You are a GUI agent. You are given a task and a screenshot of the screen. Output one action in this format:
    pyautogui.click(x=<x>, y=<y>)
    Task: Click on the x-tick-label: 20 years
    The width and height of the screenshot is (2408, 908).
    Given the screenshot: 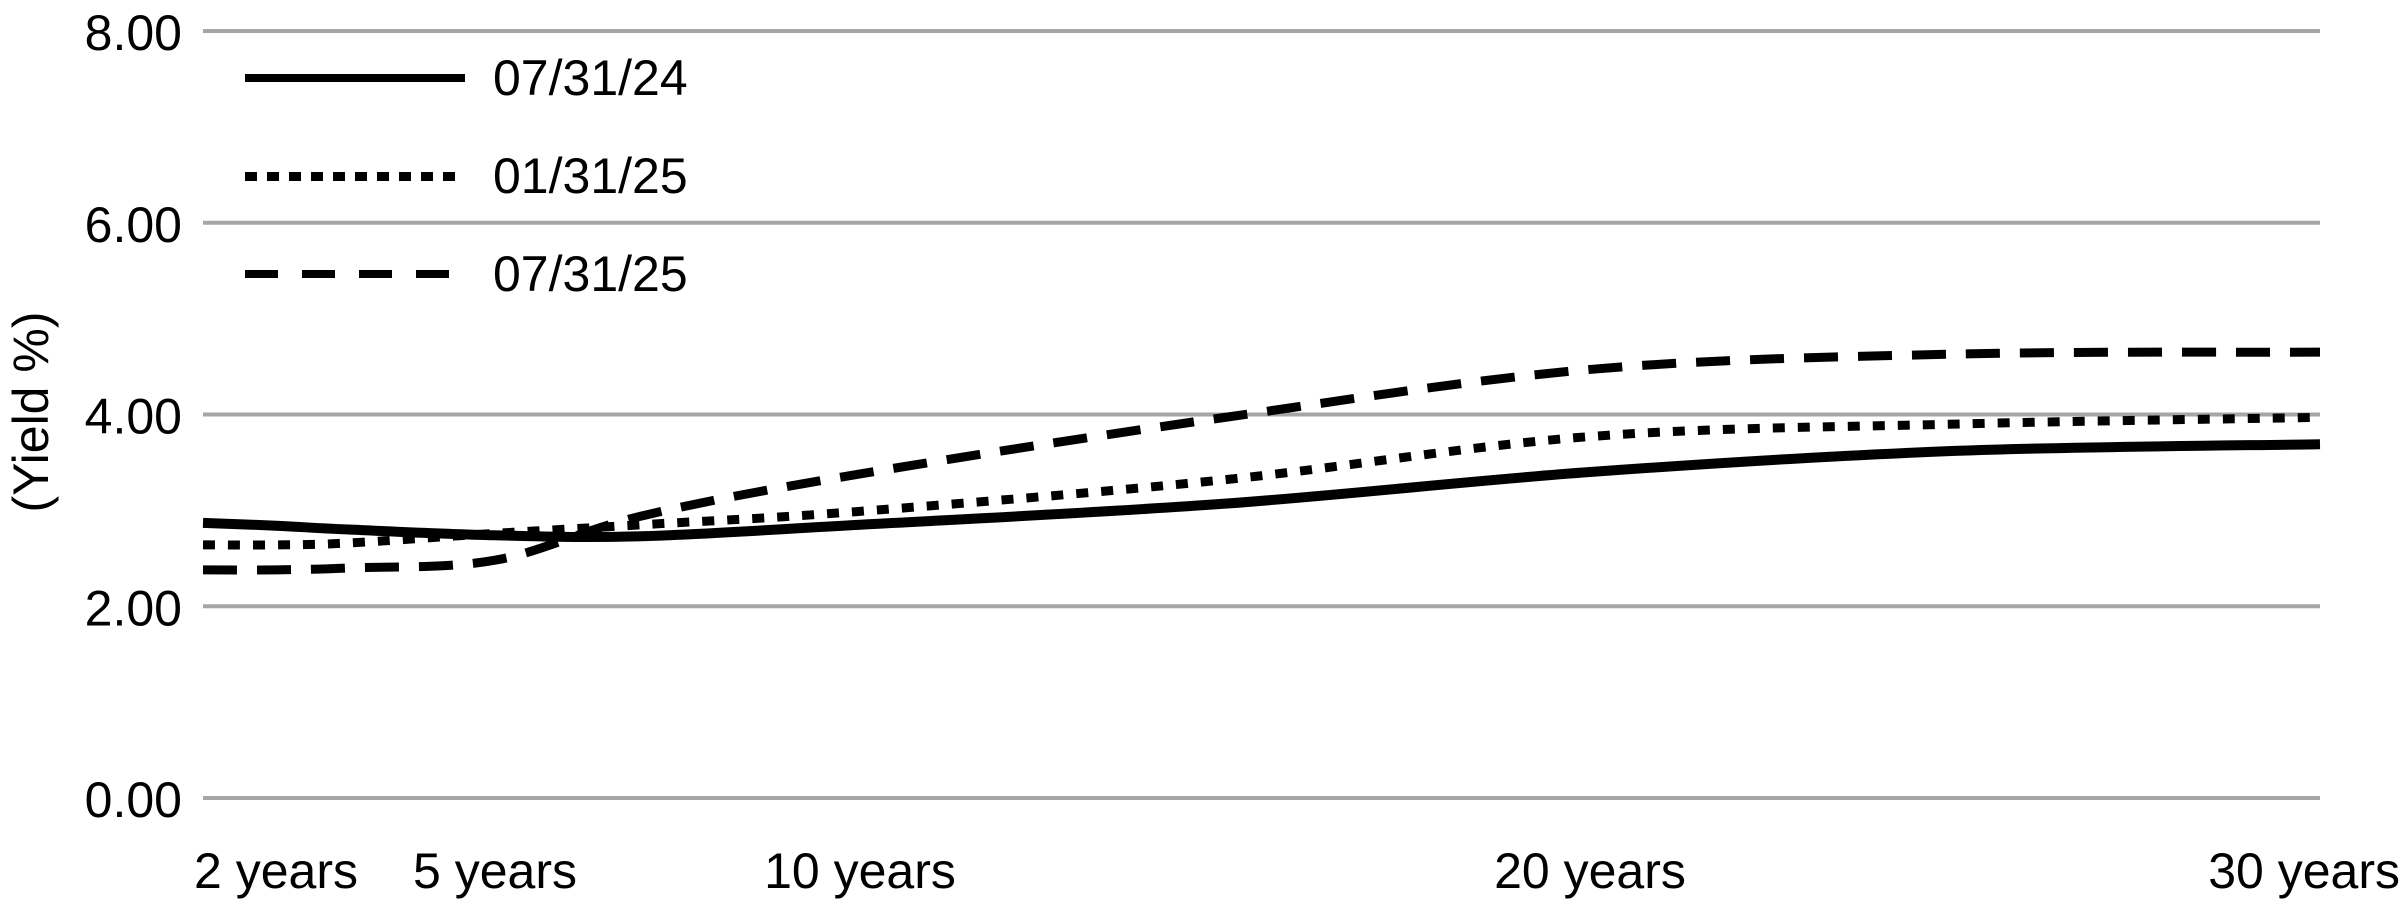 What is the action you would take?
    pyautogui.click(x=1590, y=871)
    